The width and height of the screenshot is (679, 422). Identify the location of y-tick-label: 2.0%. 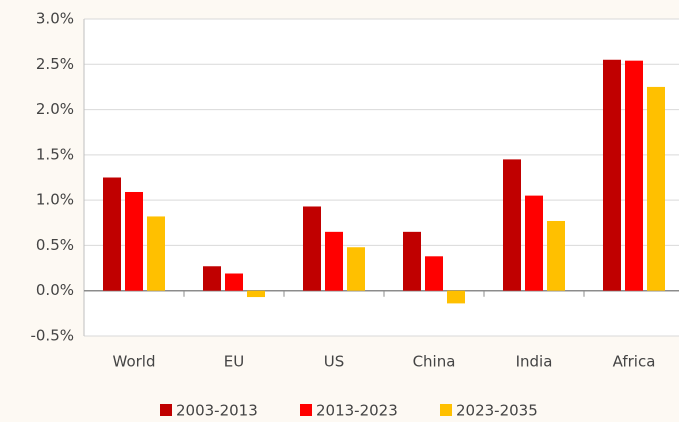
(55, 109).